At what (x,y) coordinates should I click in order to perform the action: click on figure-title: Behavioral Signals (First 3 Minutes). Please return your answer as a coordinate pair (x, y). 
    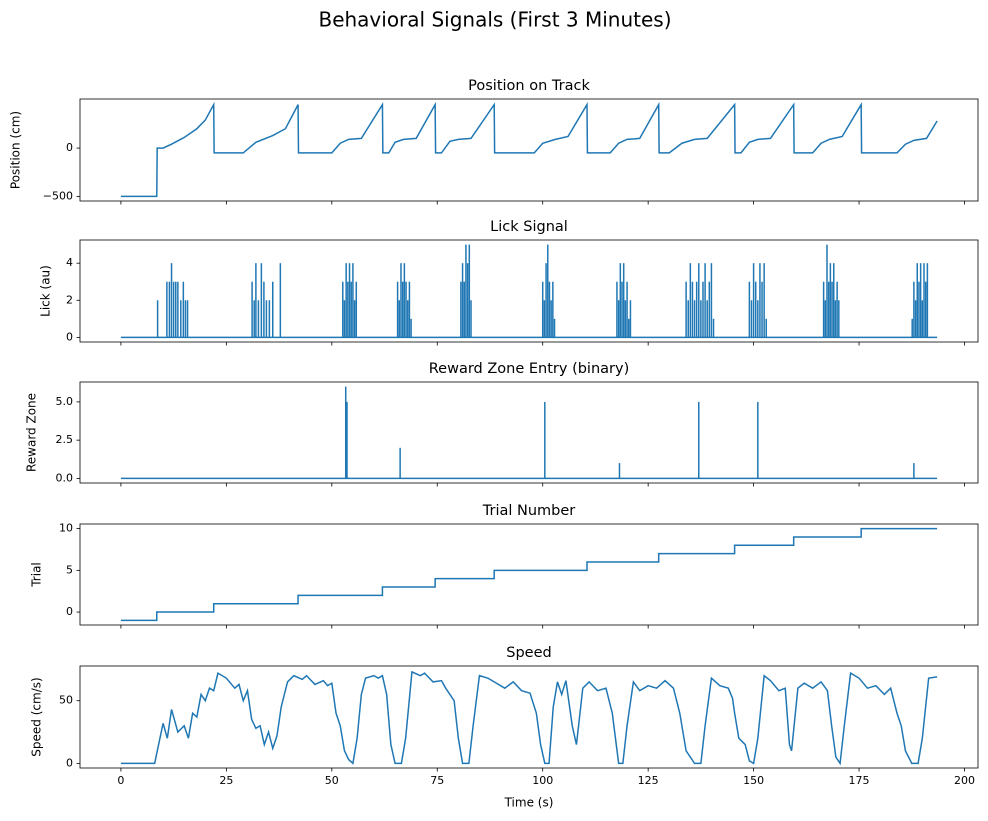
    Looking at the image, I should click on (494, 20).